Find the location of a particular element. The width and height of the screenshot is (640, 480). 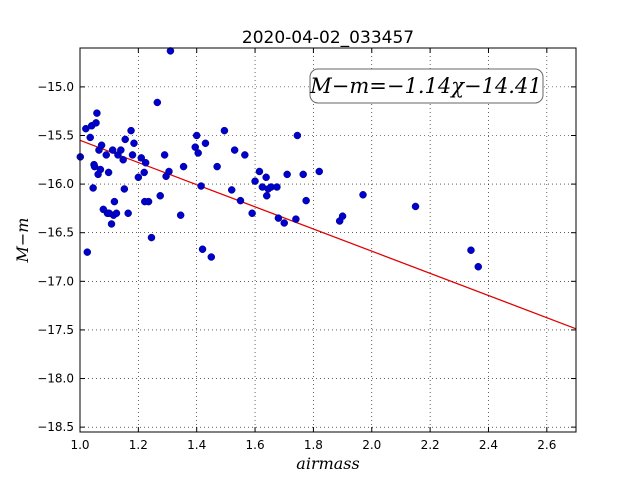

y-tick-label: −16.5 is located at coordinates (55, 233).